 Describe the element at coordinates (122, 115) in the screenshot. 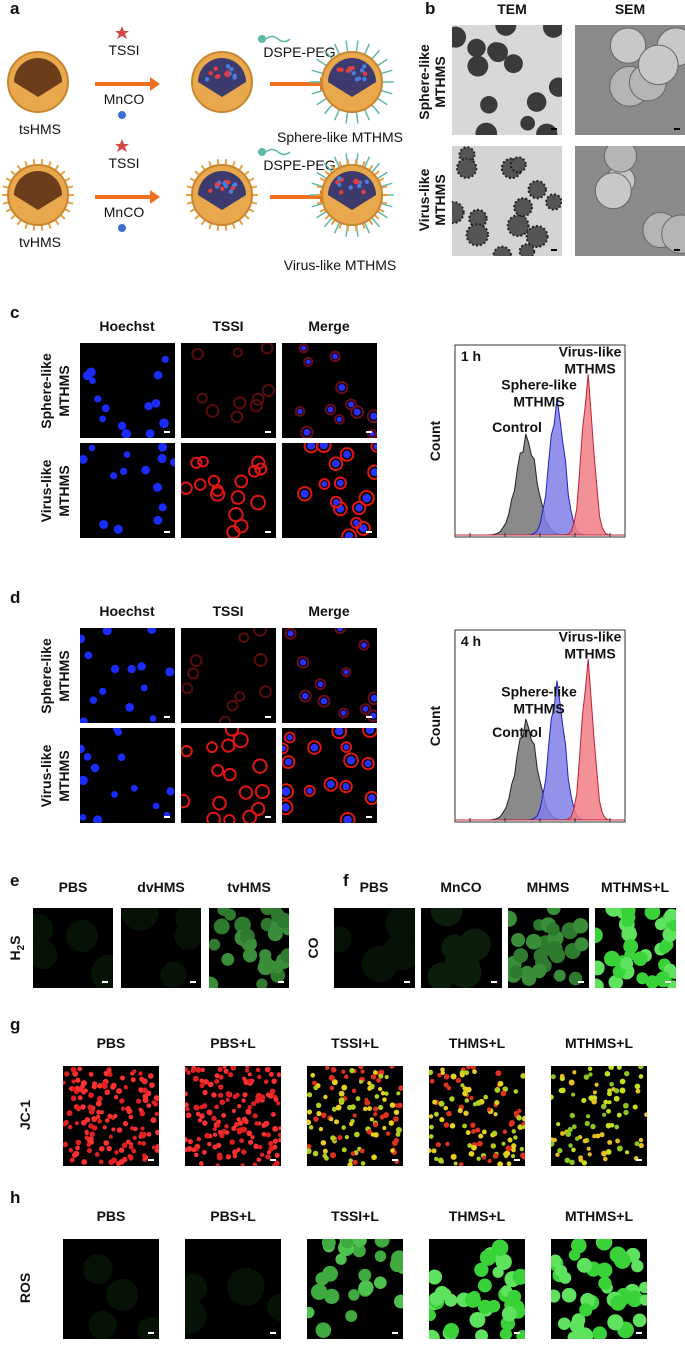

I see `mnco-icon` at that location.